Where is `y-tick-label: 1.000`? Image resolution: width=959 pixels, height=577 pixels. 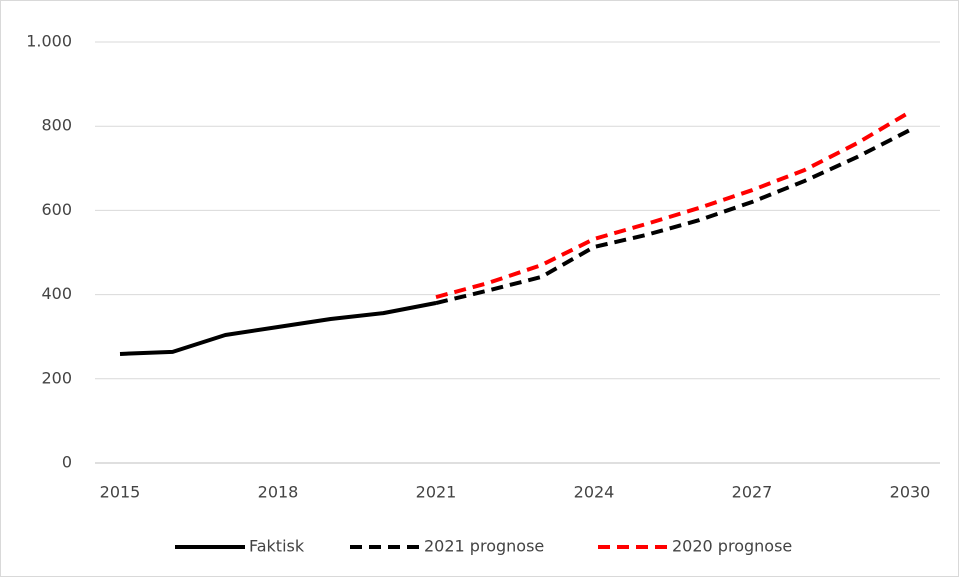 y-tick-label: 1.000 is located at coordinates (49, 41).